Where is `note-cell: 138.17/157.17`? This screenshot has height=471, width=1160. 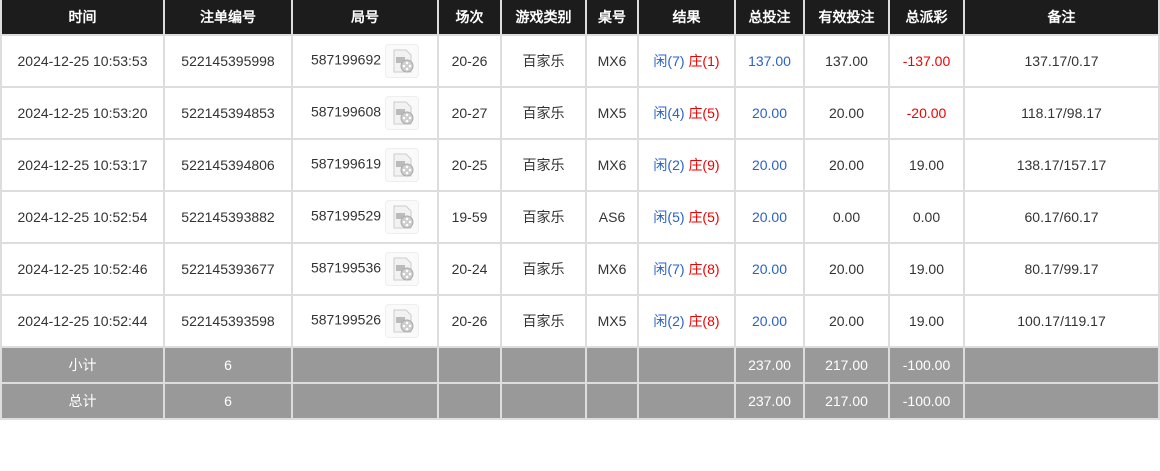
note-cell: 138.17/157.17 is located at coordinates (1061, 165).